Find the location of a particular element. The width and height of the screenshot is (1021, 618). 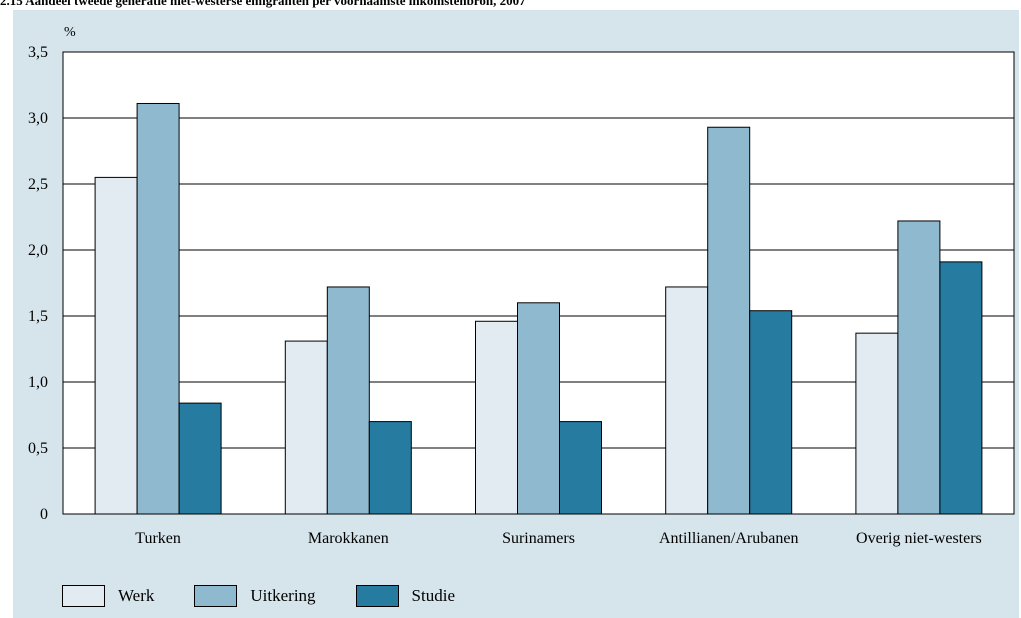

x-tick-label: Turken is located at coordinates (158, 538).